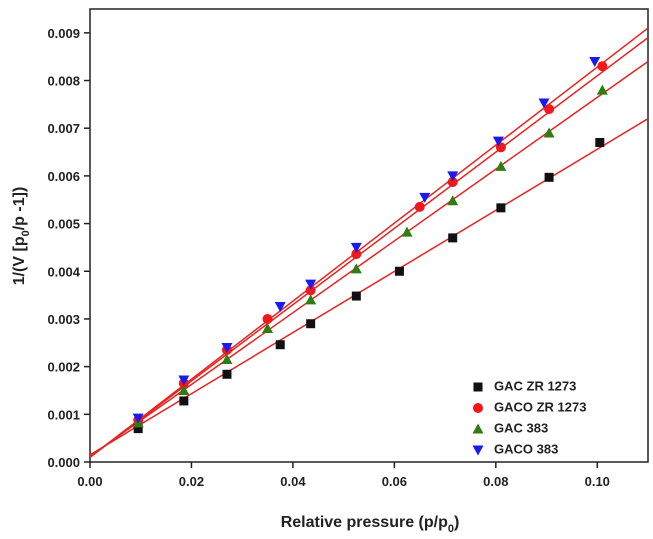  Describe the element at coordinates (63, 367) in the screenshot. I see `y-tick-label: 0.002` at that location.